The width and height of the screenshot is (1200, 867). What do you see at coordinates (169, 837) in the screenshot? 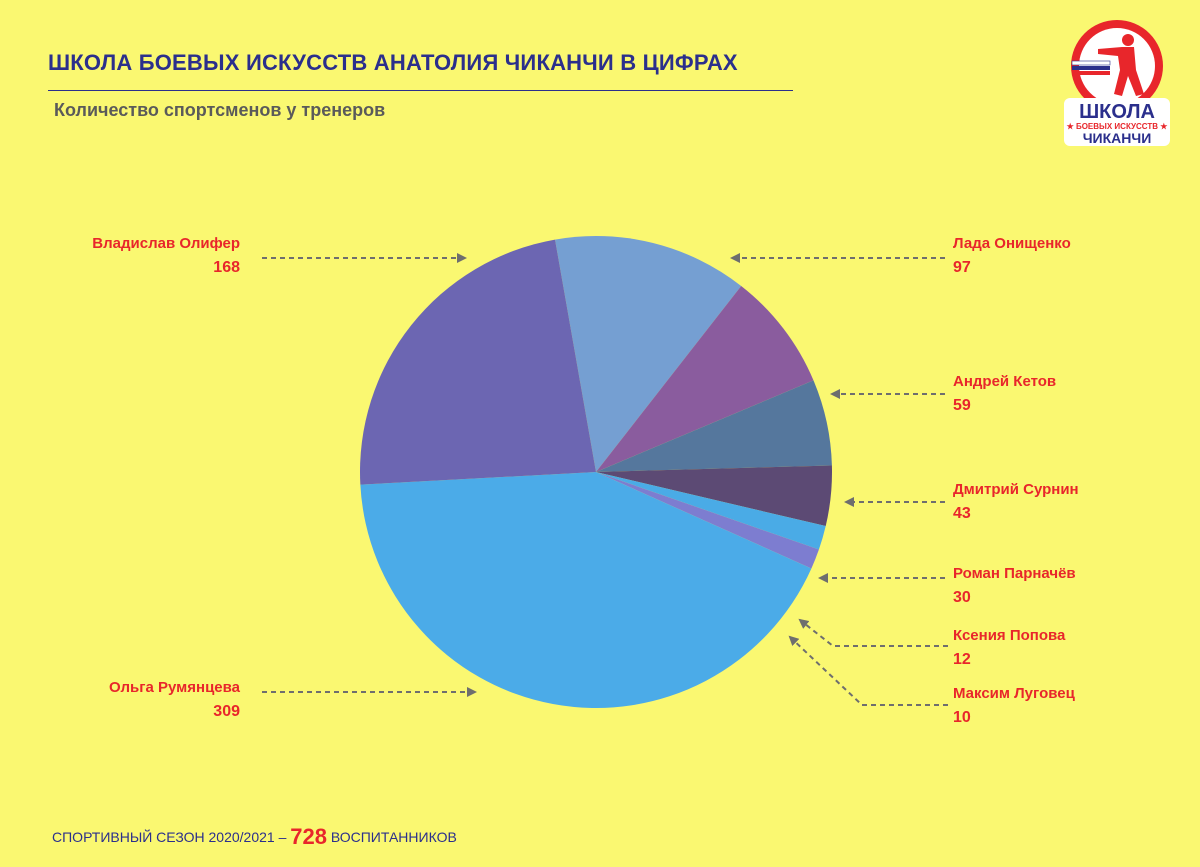
I see `footer-prefix: СПОРТИВНЫЙ СЕЗОН 2020/2021 –` at bounding box center [169, 837].